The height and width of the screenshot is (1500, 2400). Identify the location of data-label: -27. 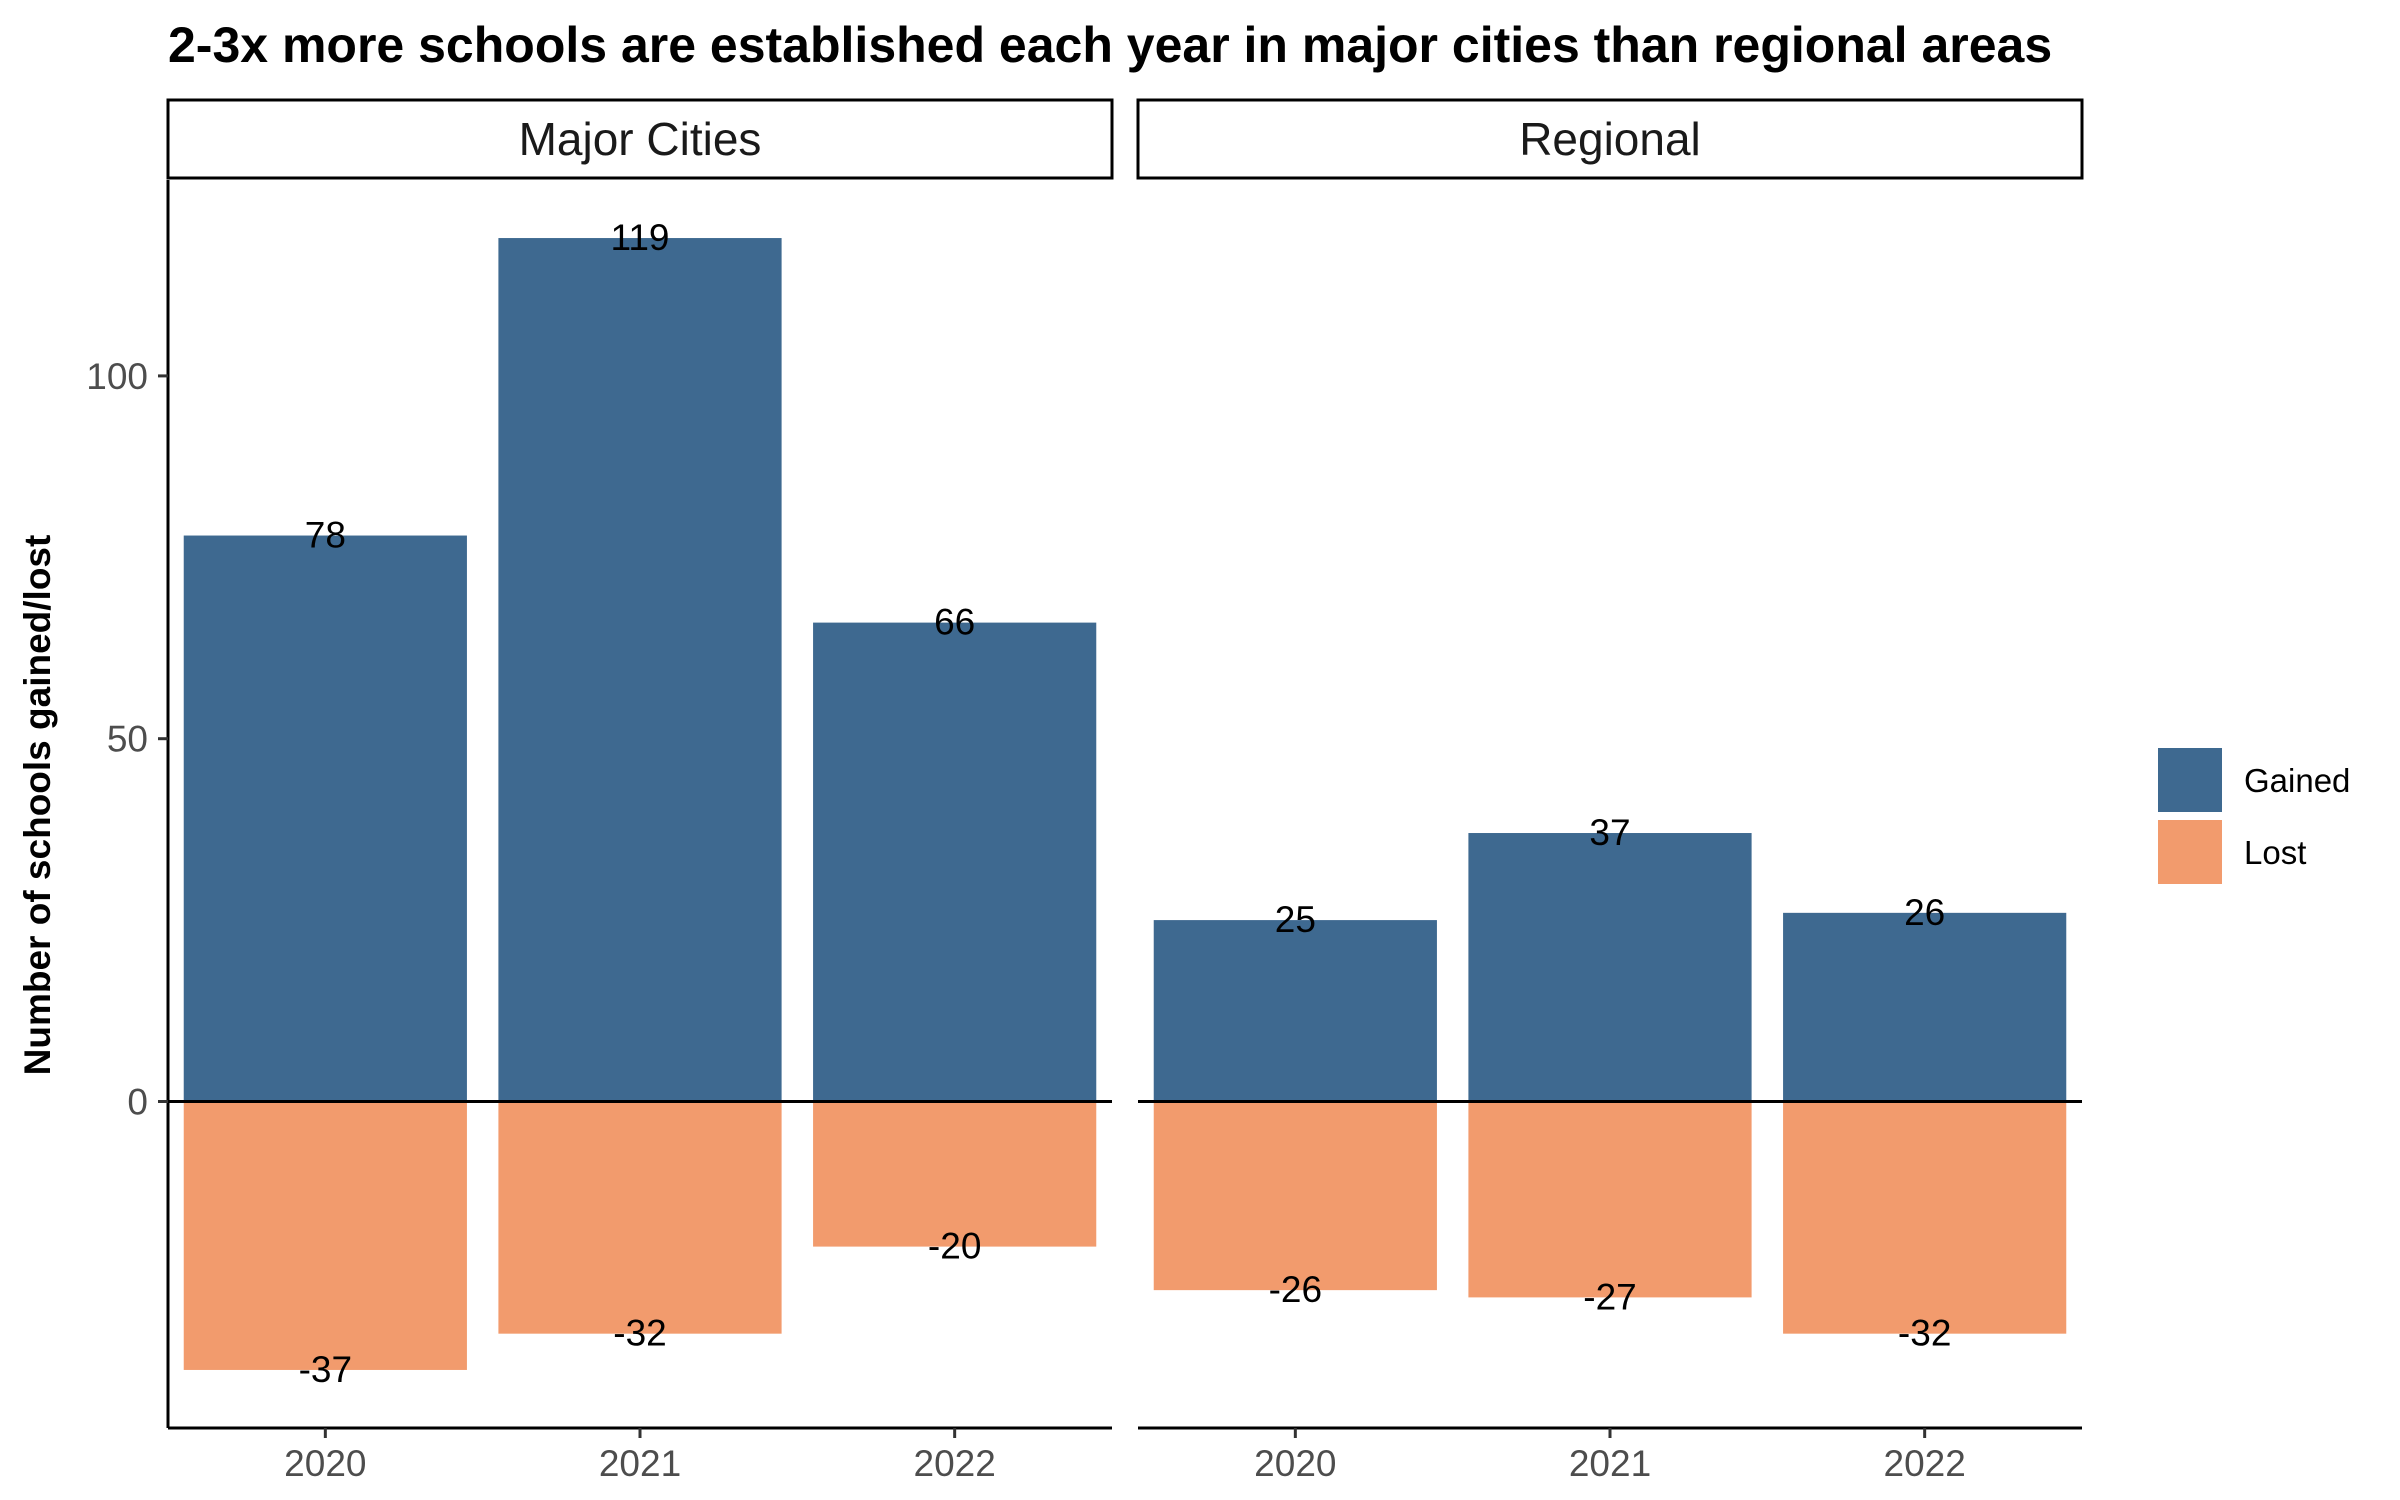
(1609, 1296).